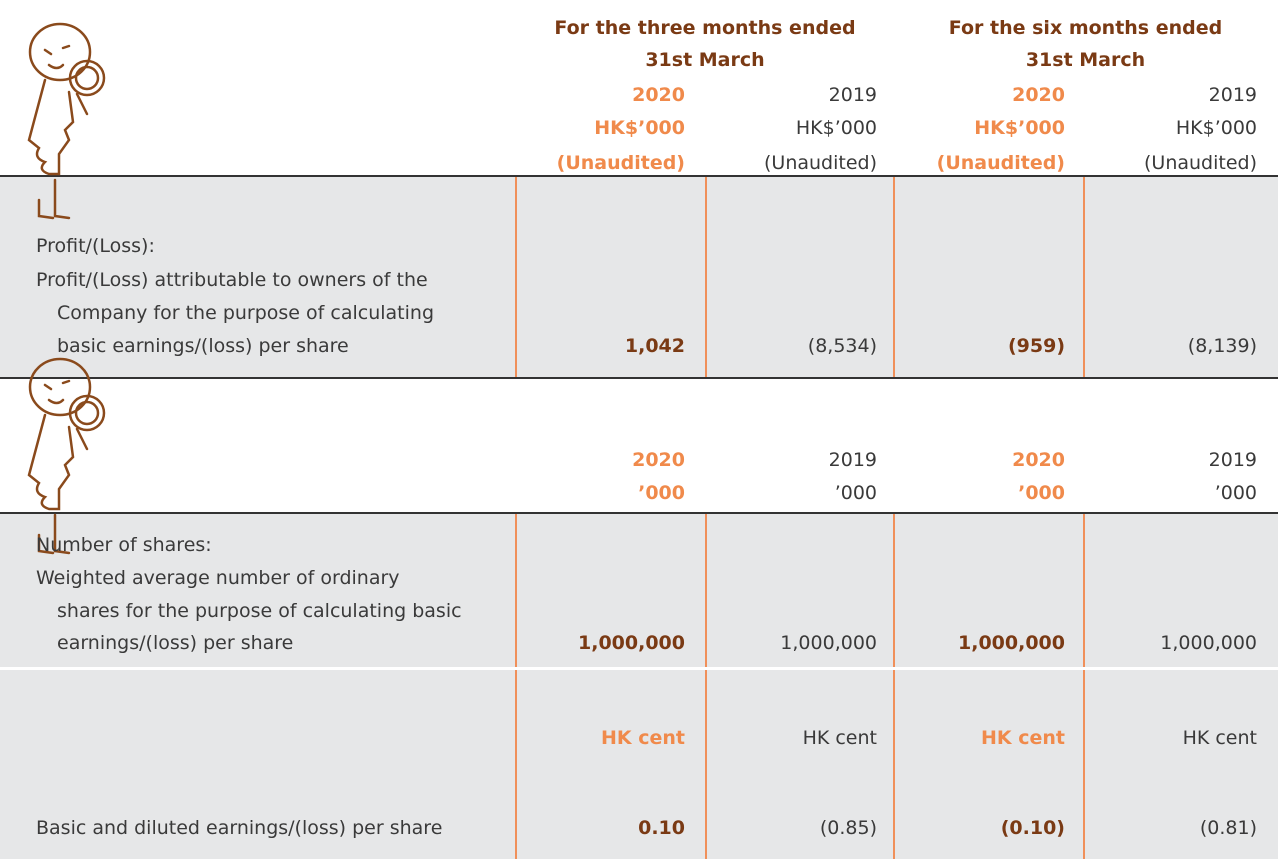 Image resolution: width=1278 pixels, height=859 pixels. I want to click on cell-value: 0.10, so click(661, 828).